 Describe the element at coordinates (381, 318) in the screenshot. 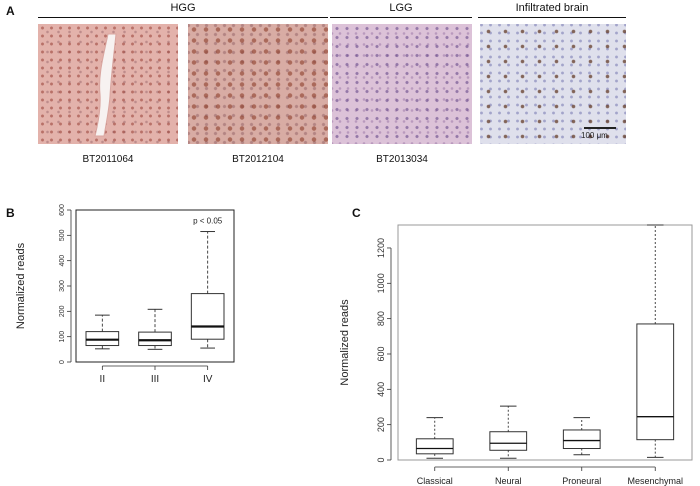

I see `y-tick-label: 800` at that location.